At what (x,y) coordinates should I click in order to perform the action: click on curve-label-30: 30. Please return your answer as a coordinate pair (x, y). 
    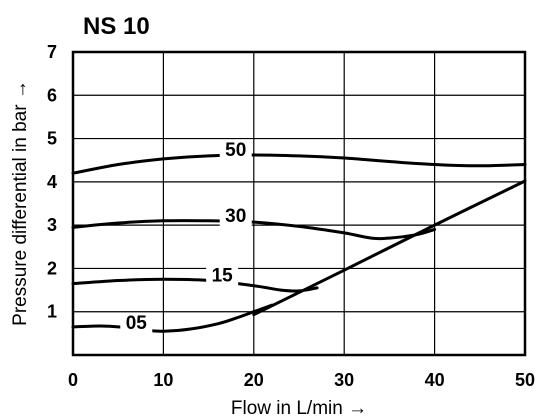
    Looking at the image, I should click on (235, 216).